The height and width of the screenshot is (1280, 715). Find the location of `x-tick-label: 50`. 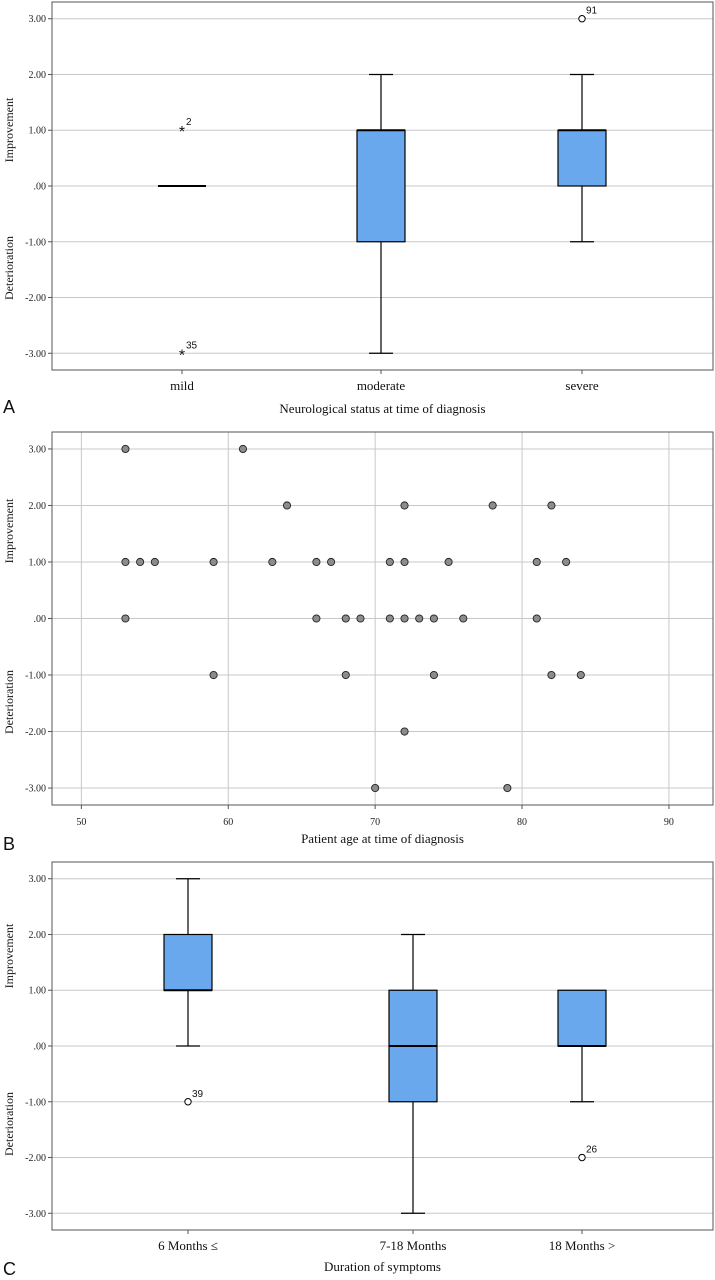

x-tick-label: 50 is located at coordinates (81, 822).